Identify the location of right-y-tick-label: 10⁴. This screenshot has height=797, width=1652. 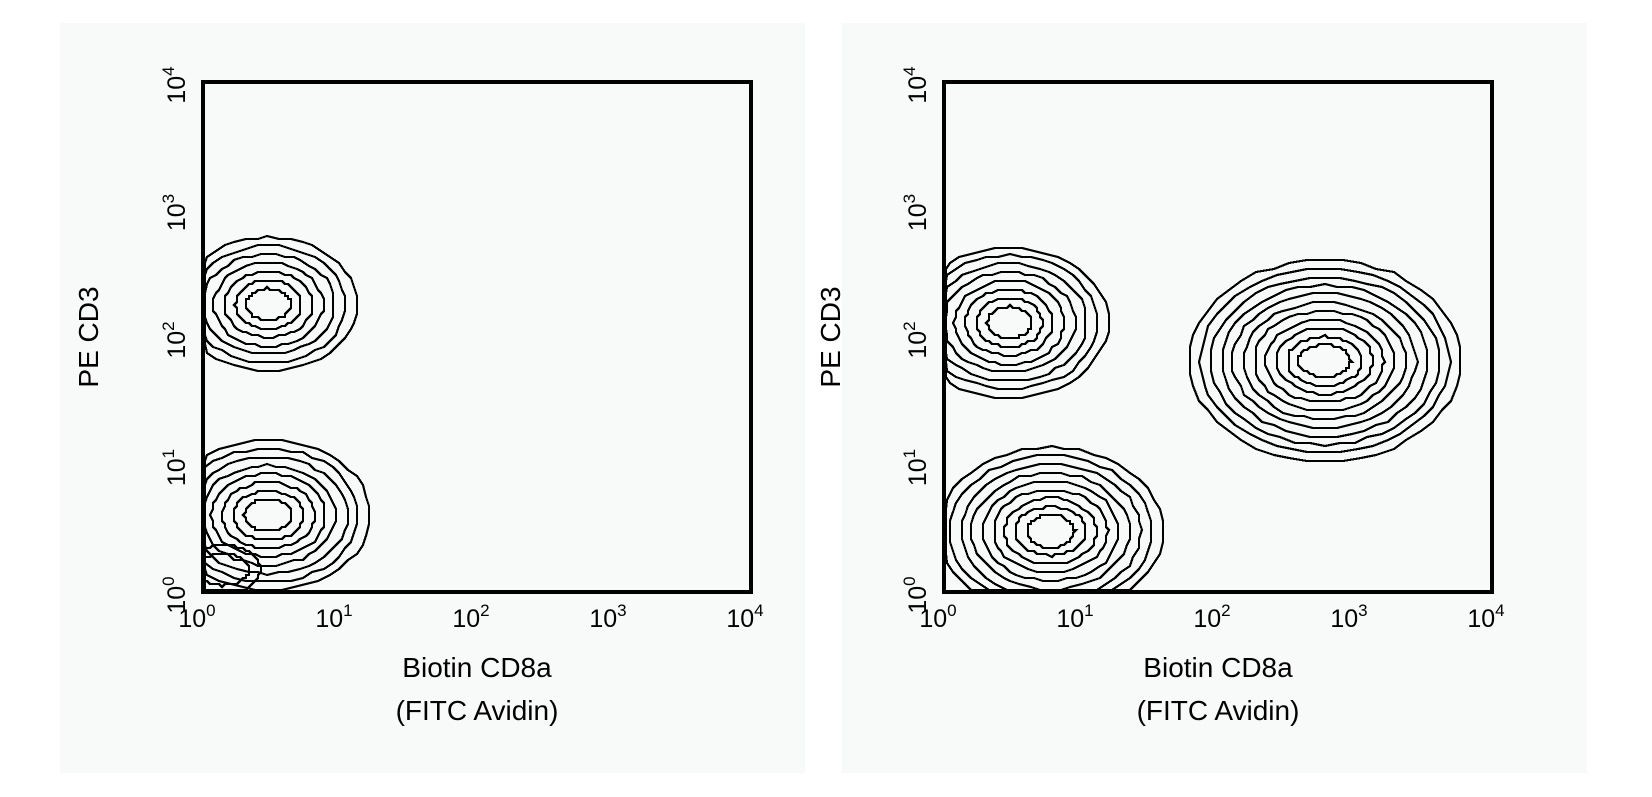
(916, 84).